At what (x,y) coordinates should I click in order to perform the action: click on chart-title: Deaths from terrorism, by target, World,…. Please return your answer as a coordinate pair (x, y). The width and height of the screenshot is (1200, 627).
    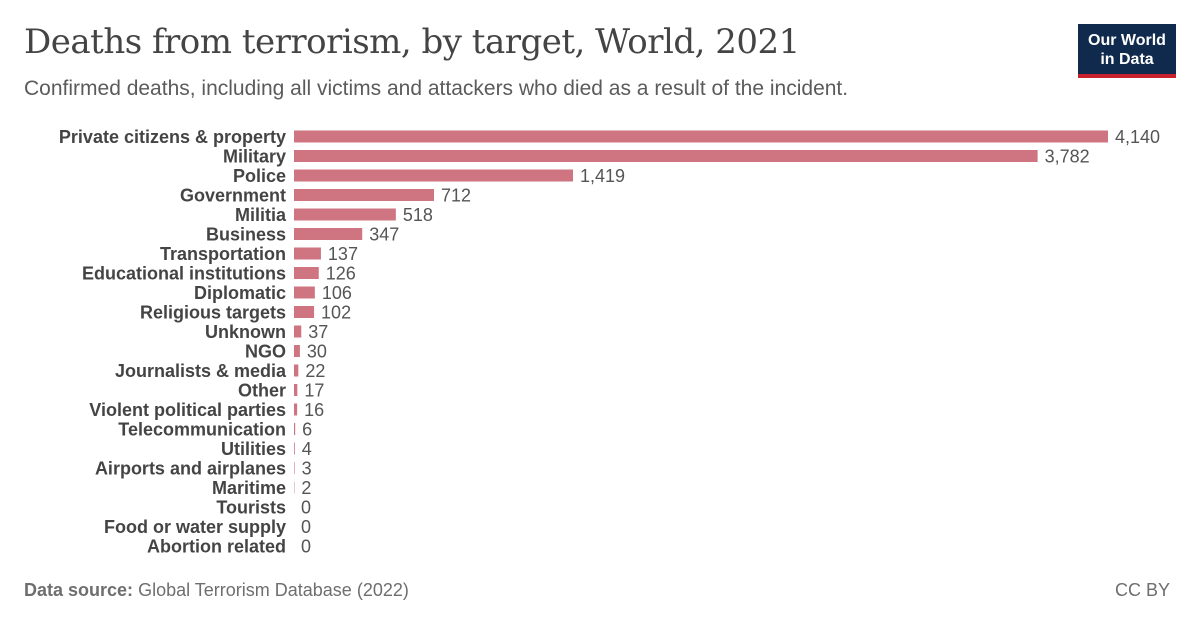
    Looking at the image, I should click on (412, 42).